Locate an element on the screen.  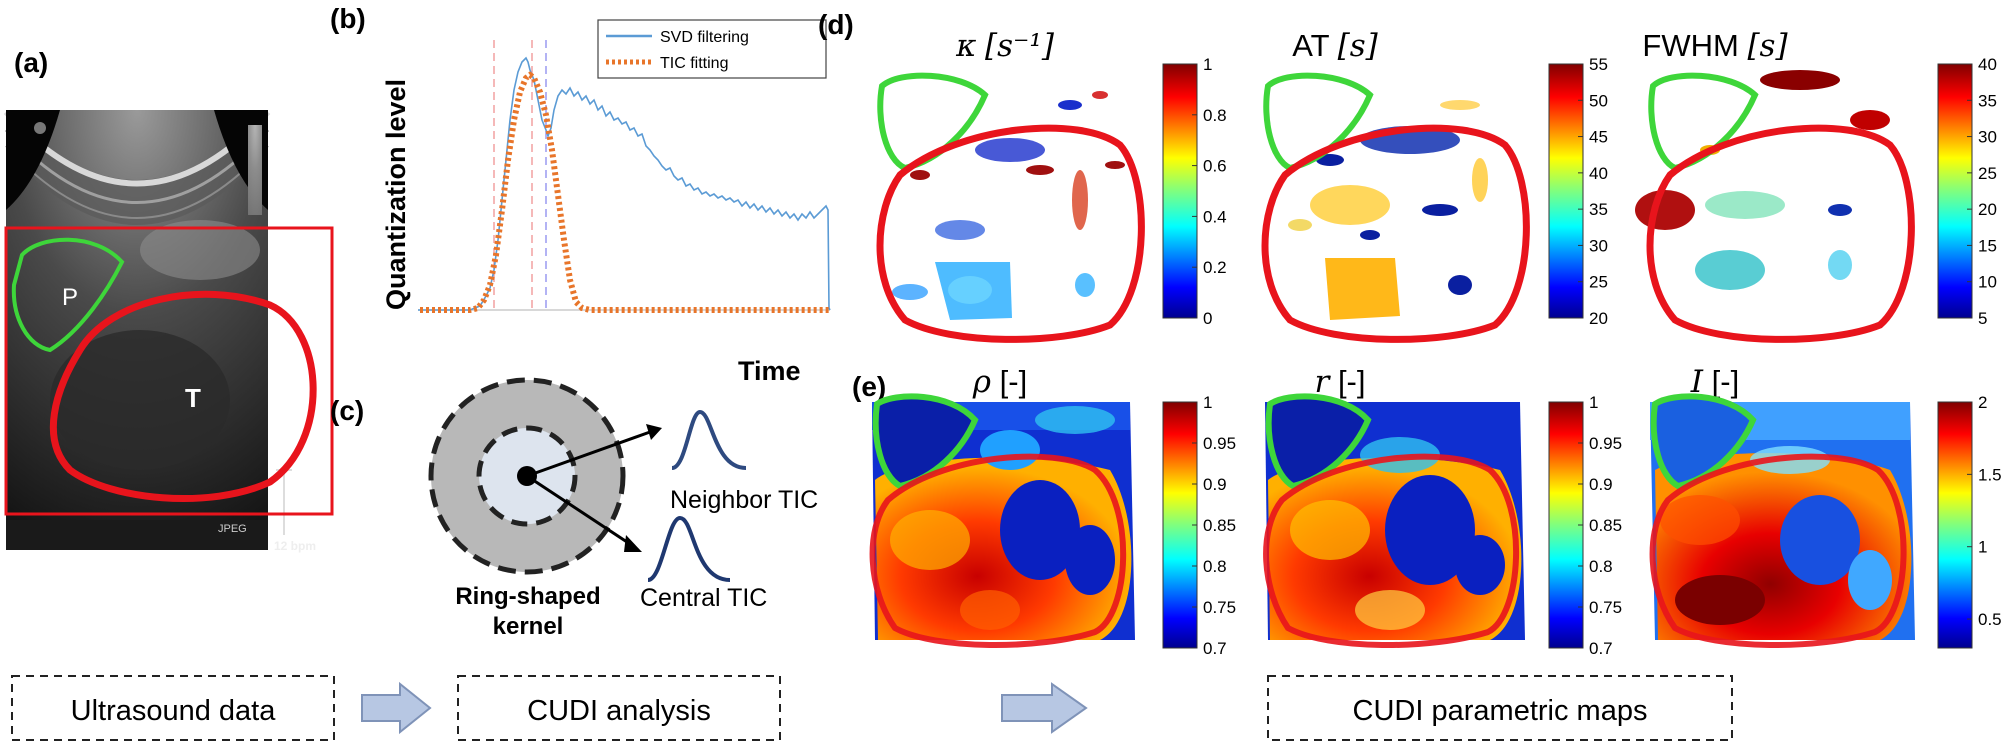
r-colorbar is located at coordinates (1566, 525).